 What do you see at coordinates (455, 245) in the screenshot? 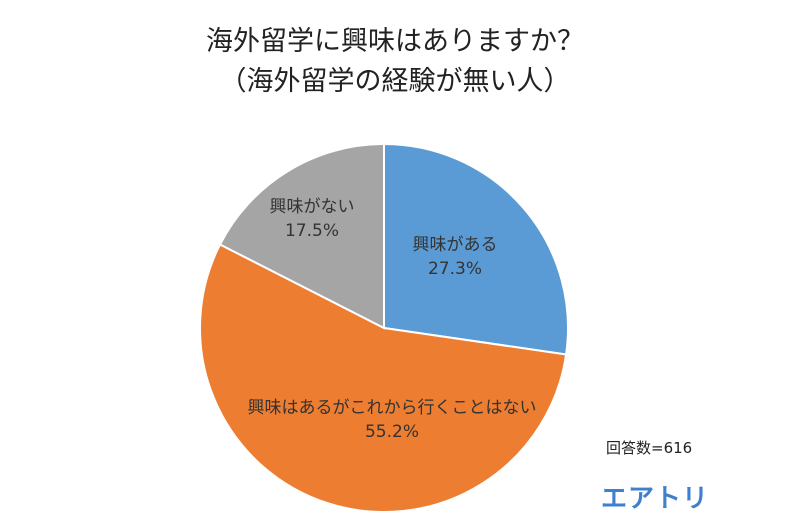
I see `slice-label-interested: 興味がある` at bounding box center [455, 245].